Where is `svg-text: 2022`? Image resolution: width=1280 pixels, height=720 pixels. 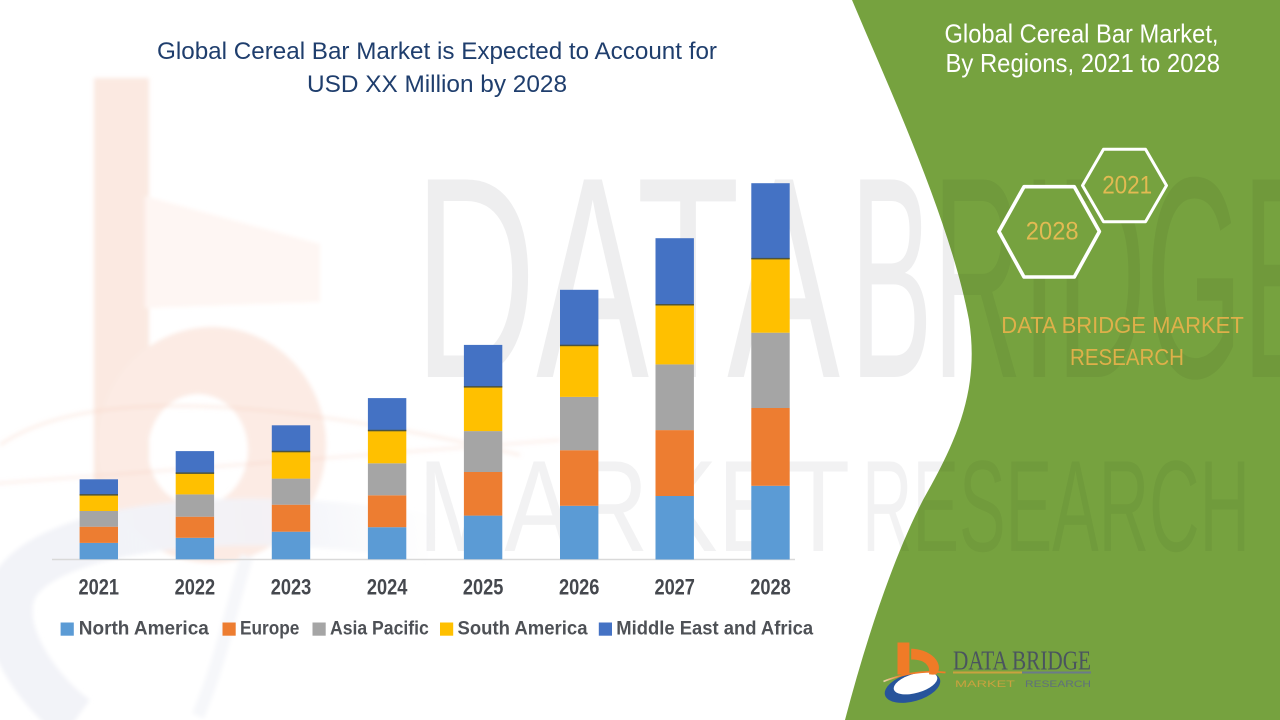 svg-text: 2022 is located at coordinates (195, 587).